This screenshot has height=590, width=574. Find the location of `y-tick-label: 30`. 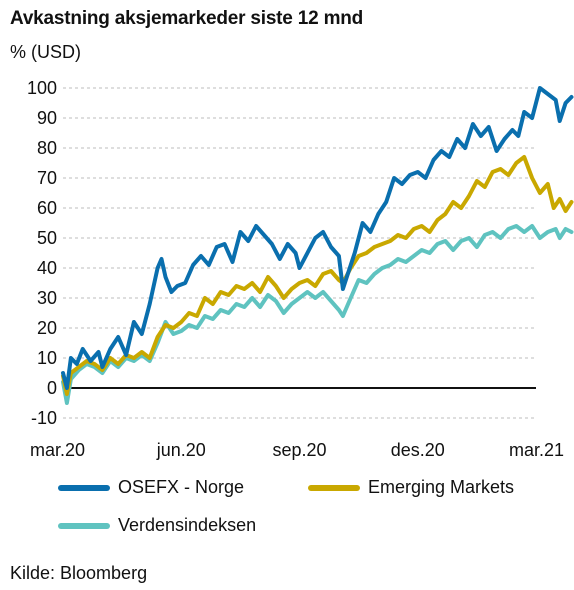

y-tick-label: 30 is located at coordinates (47, 298).